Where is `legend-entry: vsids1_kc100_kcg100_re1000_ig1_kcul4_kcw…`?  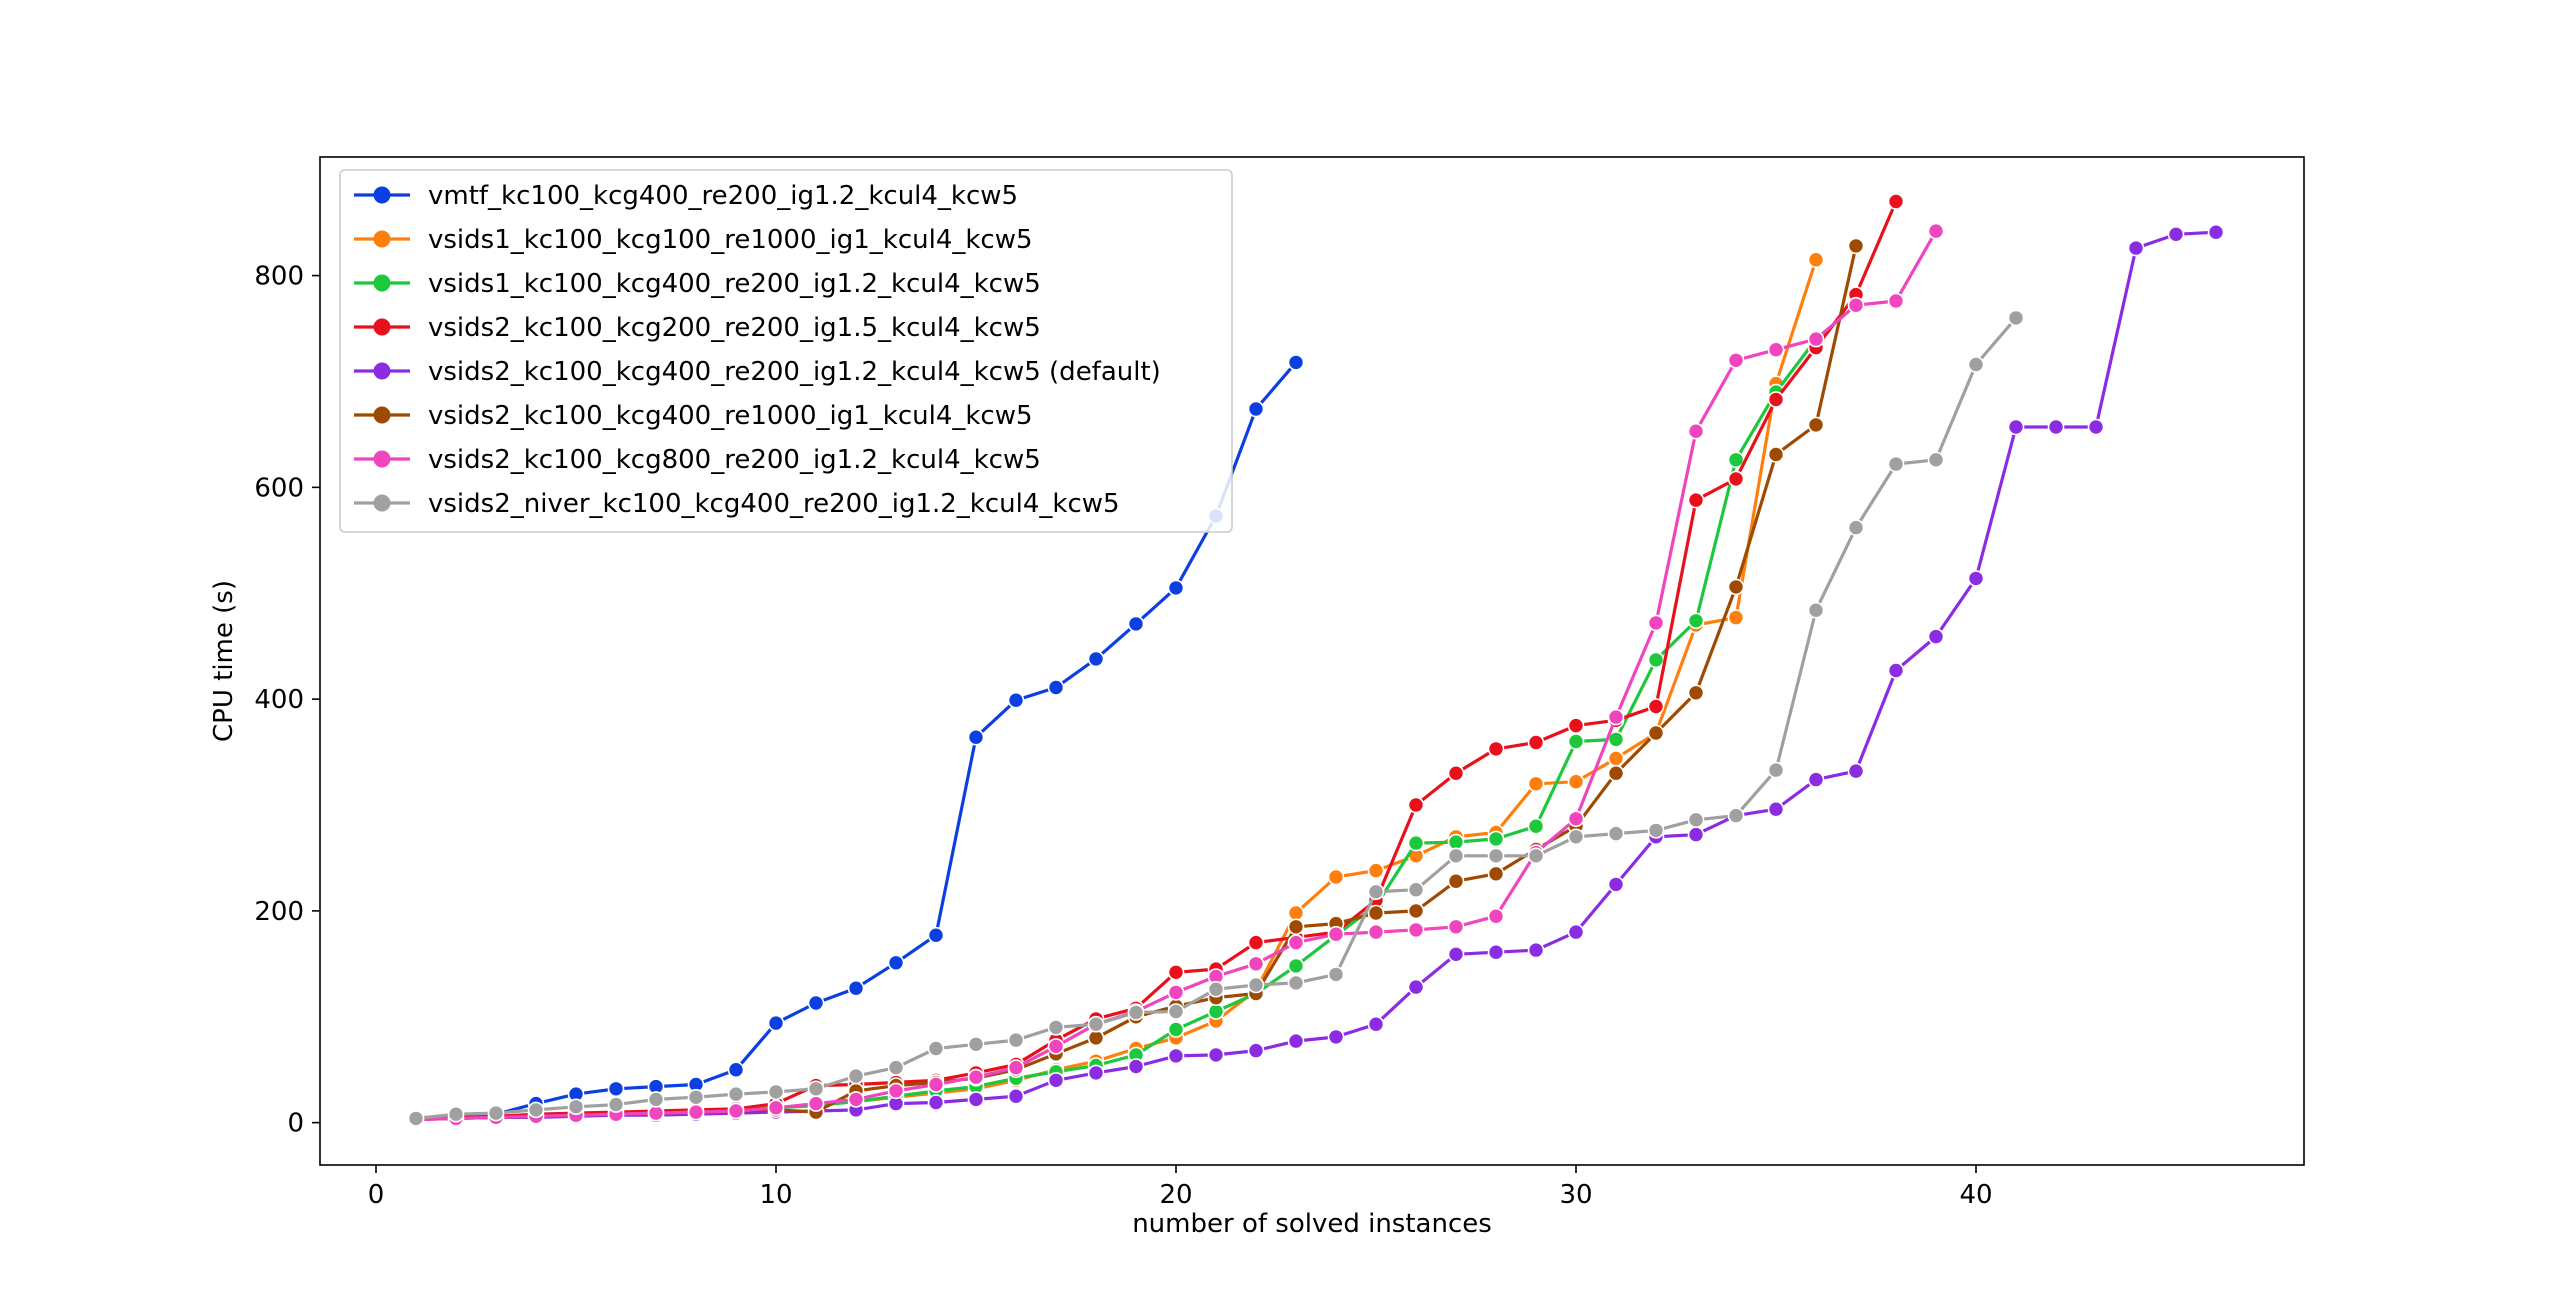 legend-entry: vsids1_kc100_kcg100_re1000_ig1_kcul4_kcw… is located at coordinates (693, 240).